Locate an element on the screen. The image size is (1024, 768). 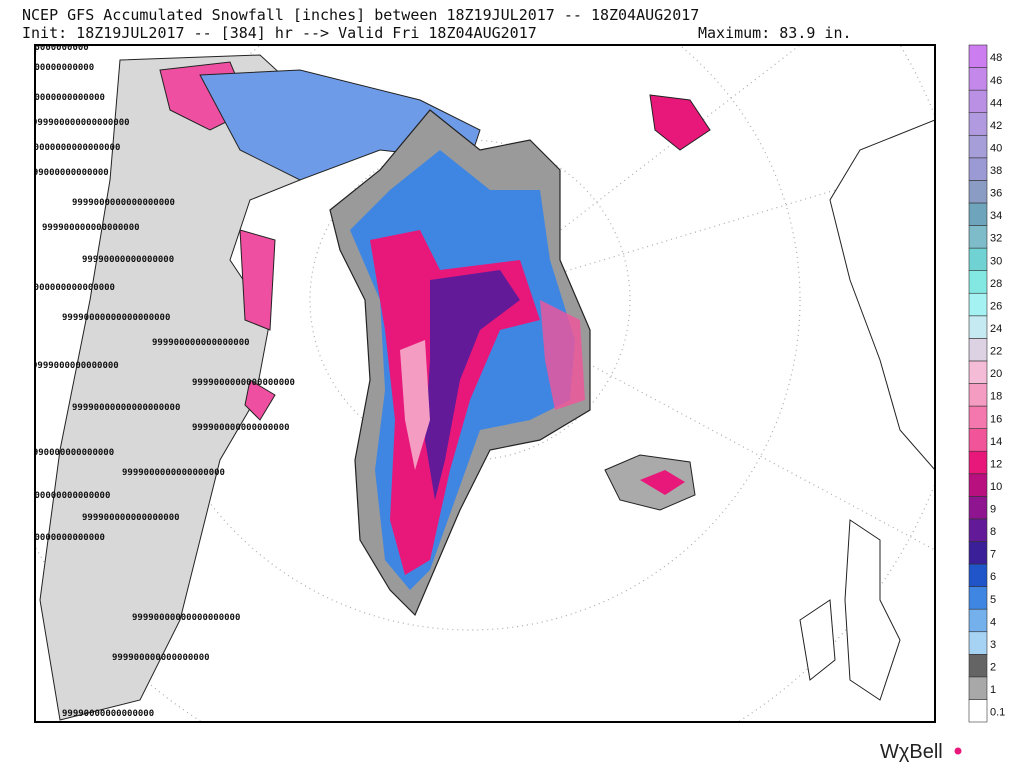
colorbar-label: 34 is located at coordinates (996, 216).